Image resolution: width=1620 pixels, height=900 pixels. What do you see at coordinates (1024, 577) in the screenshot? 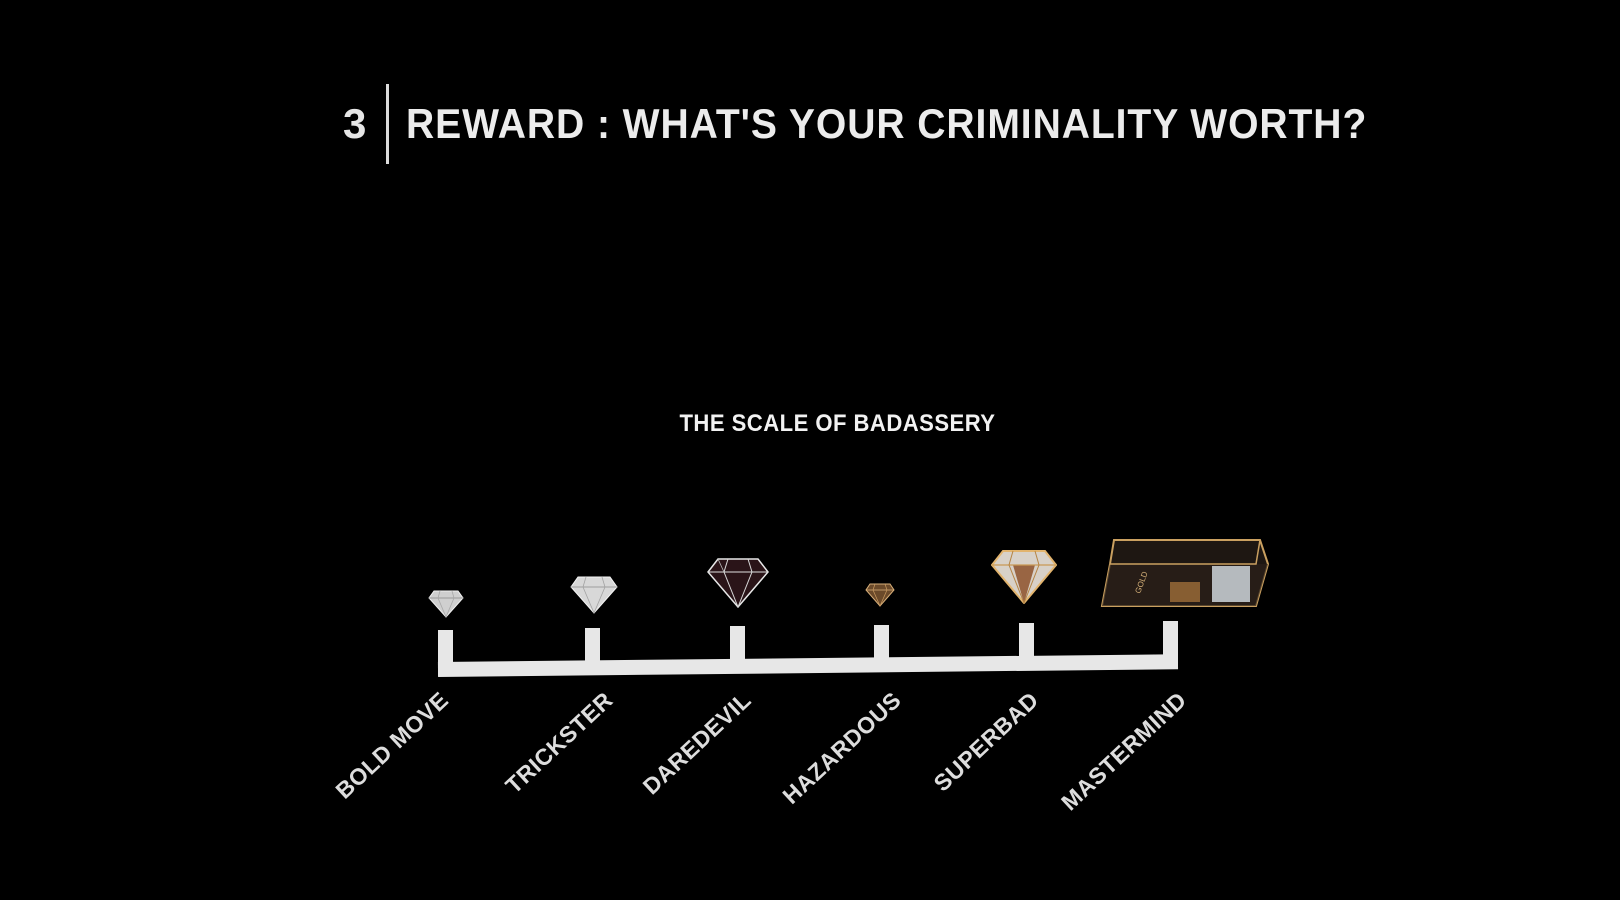
I see `gold-diamond-icon` at bounding box center [1024, 577].